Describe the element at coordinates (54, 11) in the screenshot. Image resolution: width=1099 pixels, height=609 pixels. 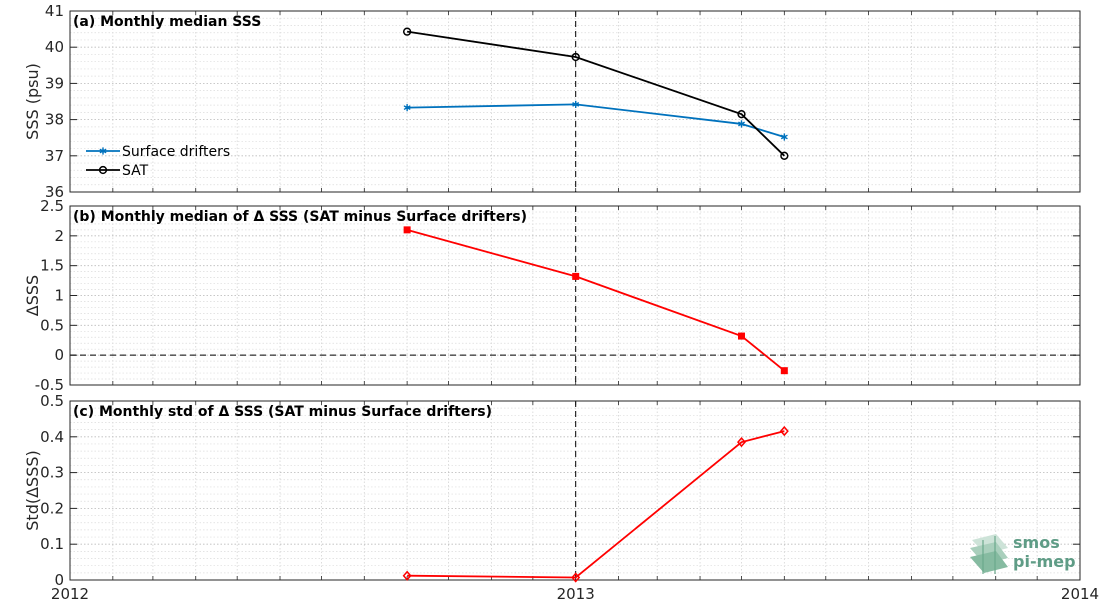
I see `y-tick-label: 41` at that location.